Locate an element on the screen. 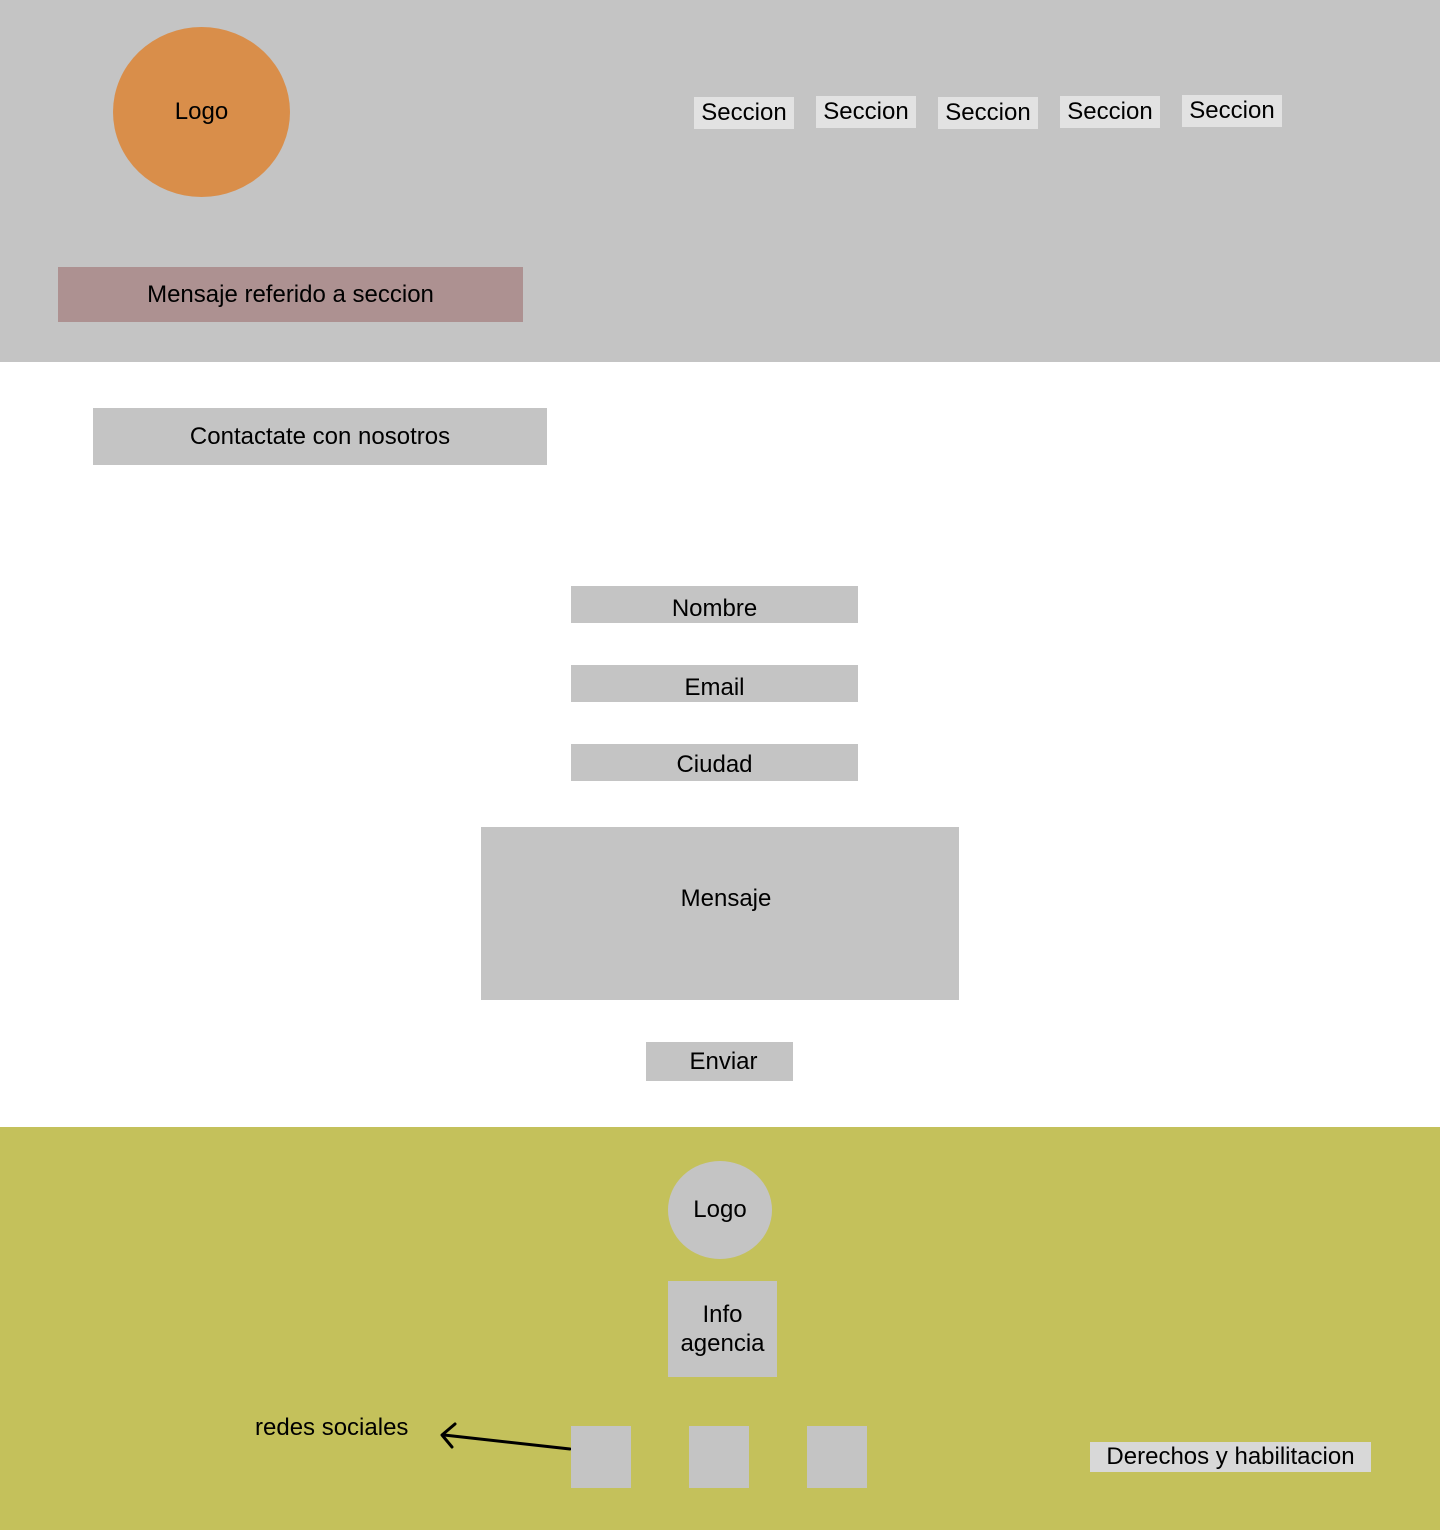  agency-info-line-2: agencia is located at coordinates (722, 1343).